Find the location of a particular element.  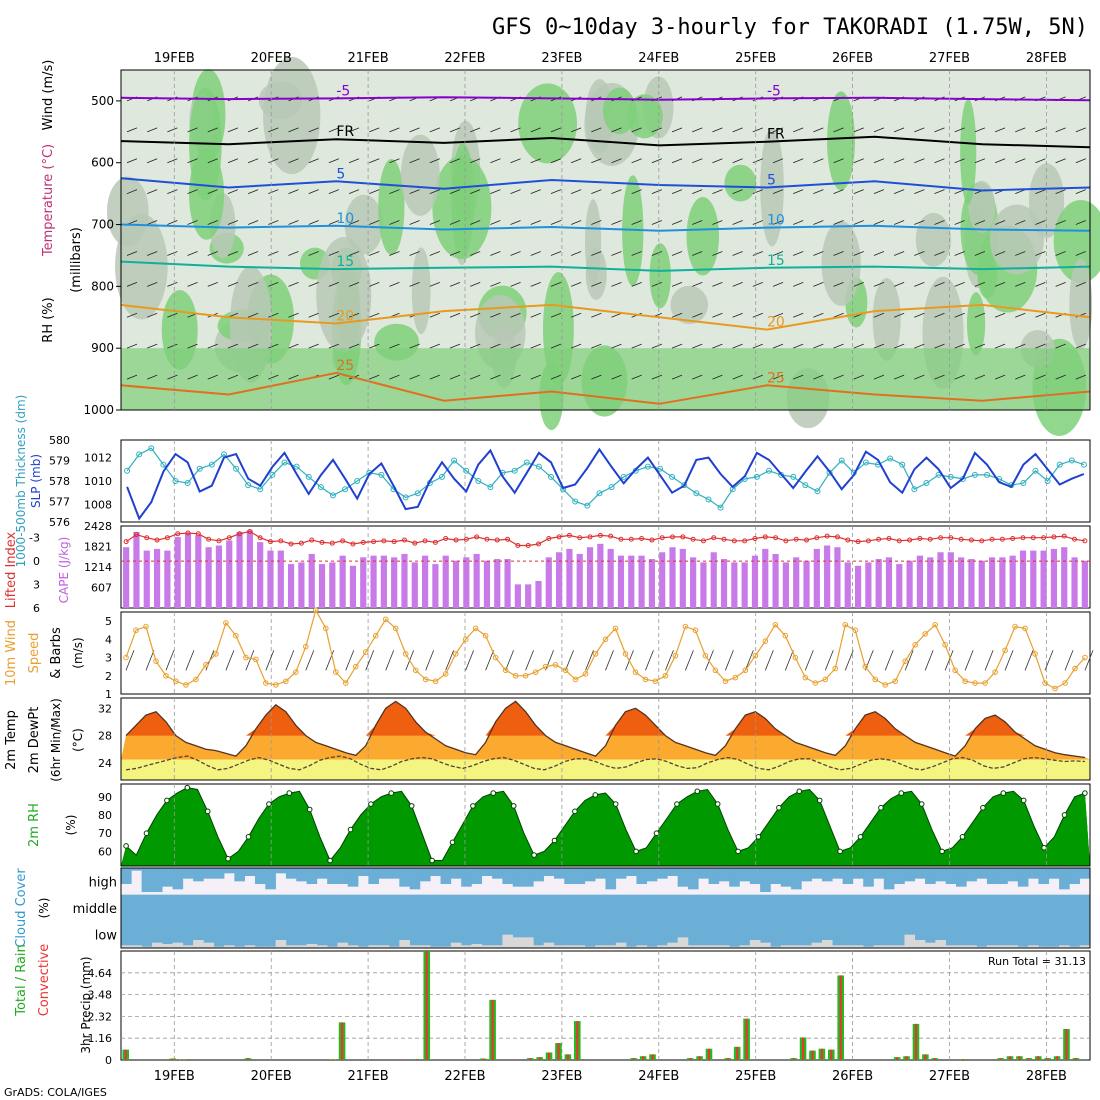

date-label-bottom: 28FEB is located at coordinates (1046, 1076).